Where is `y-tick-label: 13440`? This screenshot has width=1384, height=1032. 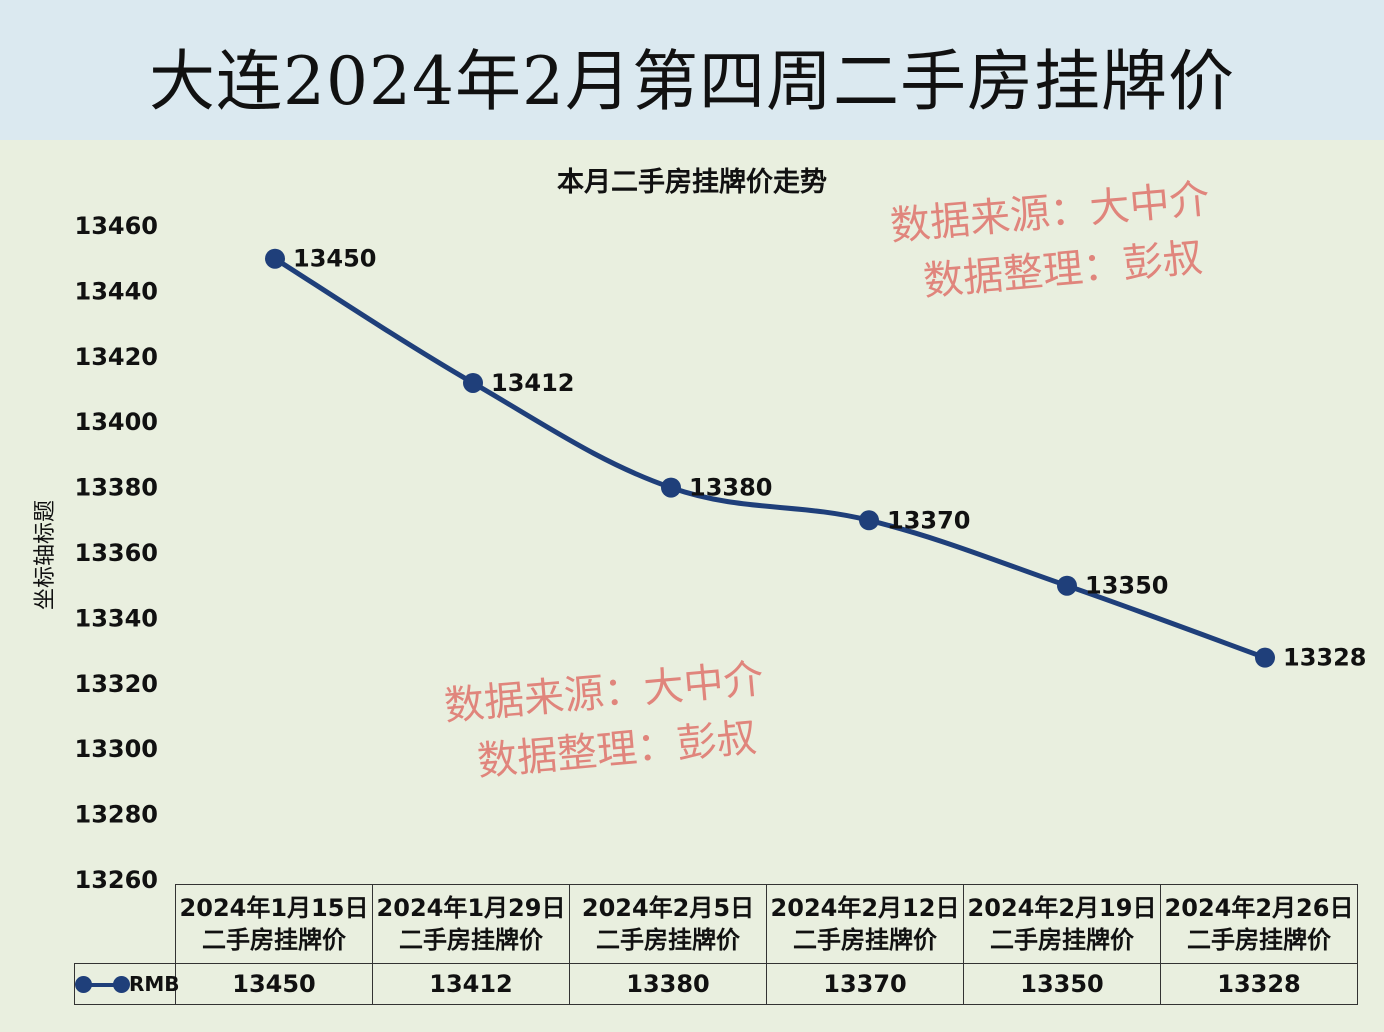 y-tick-label: 13440 is located at coordinates (117, 291).